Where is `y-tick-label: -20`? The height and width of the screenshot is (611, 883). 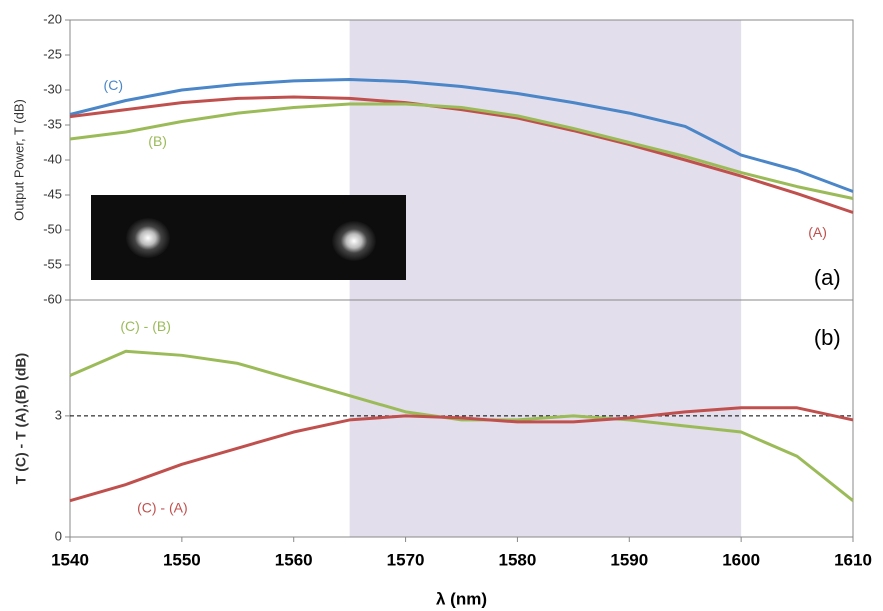 y-tick-label: -20 is located at coordinates (52, 18).